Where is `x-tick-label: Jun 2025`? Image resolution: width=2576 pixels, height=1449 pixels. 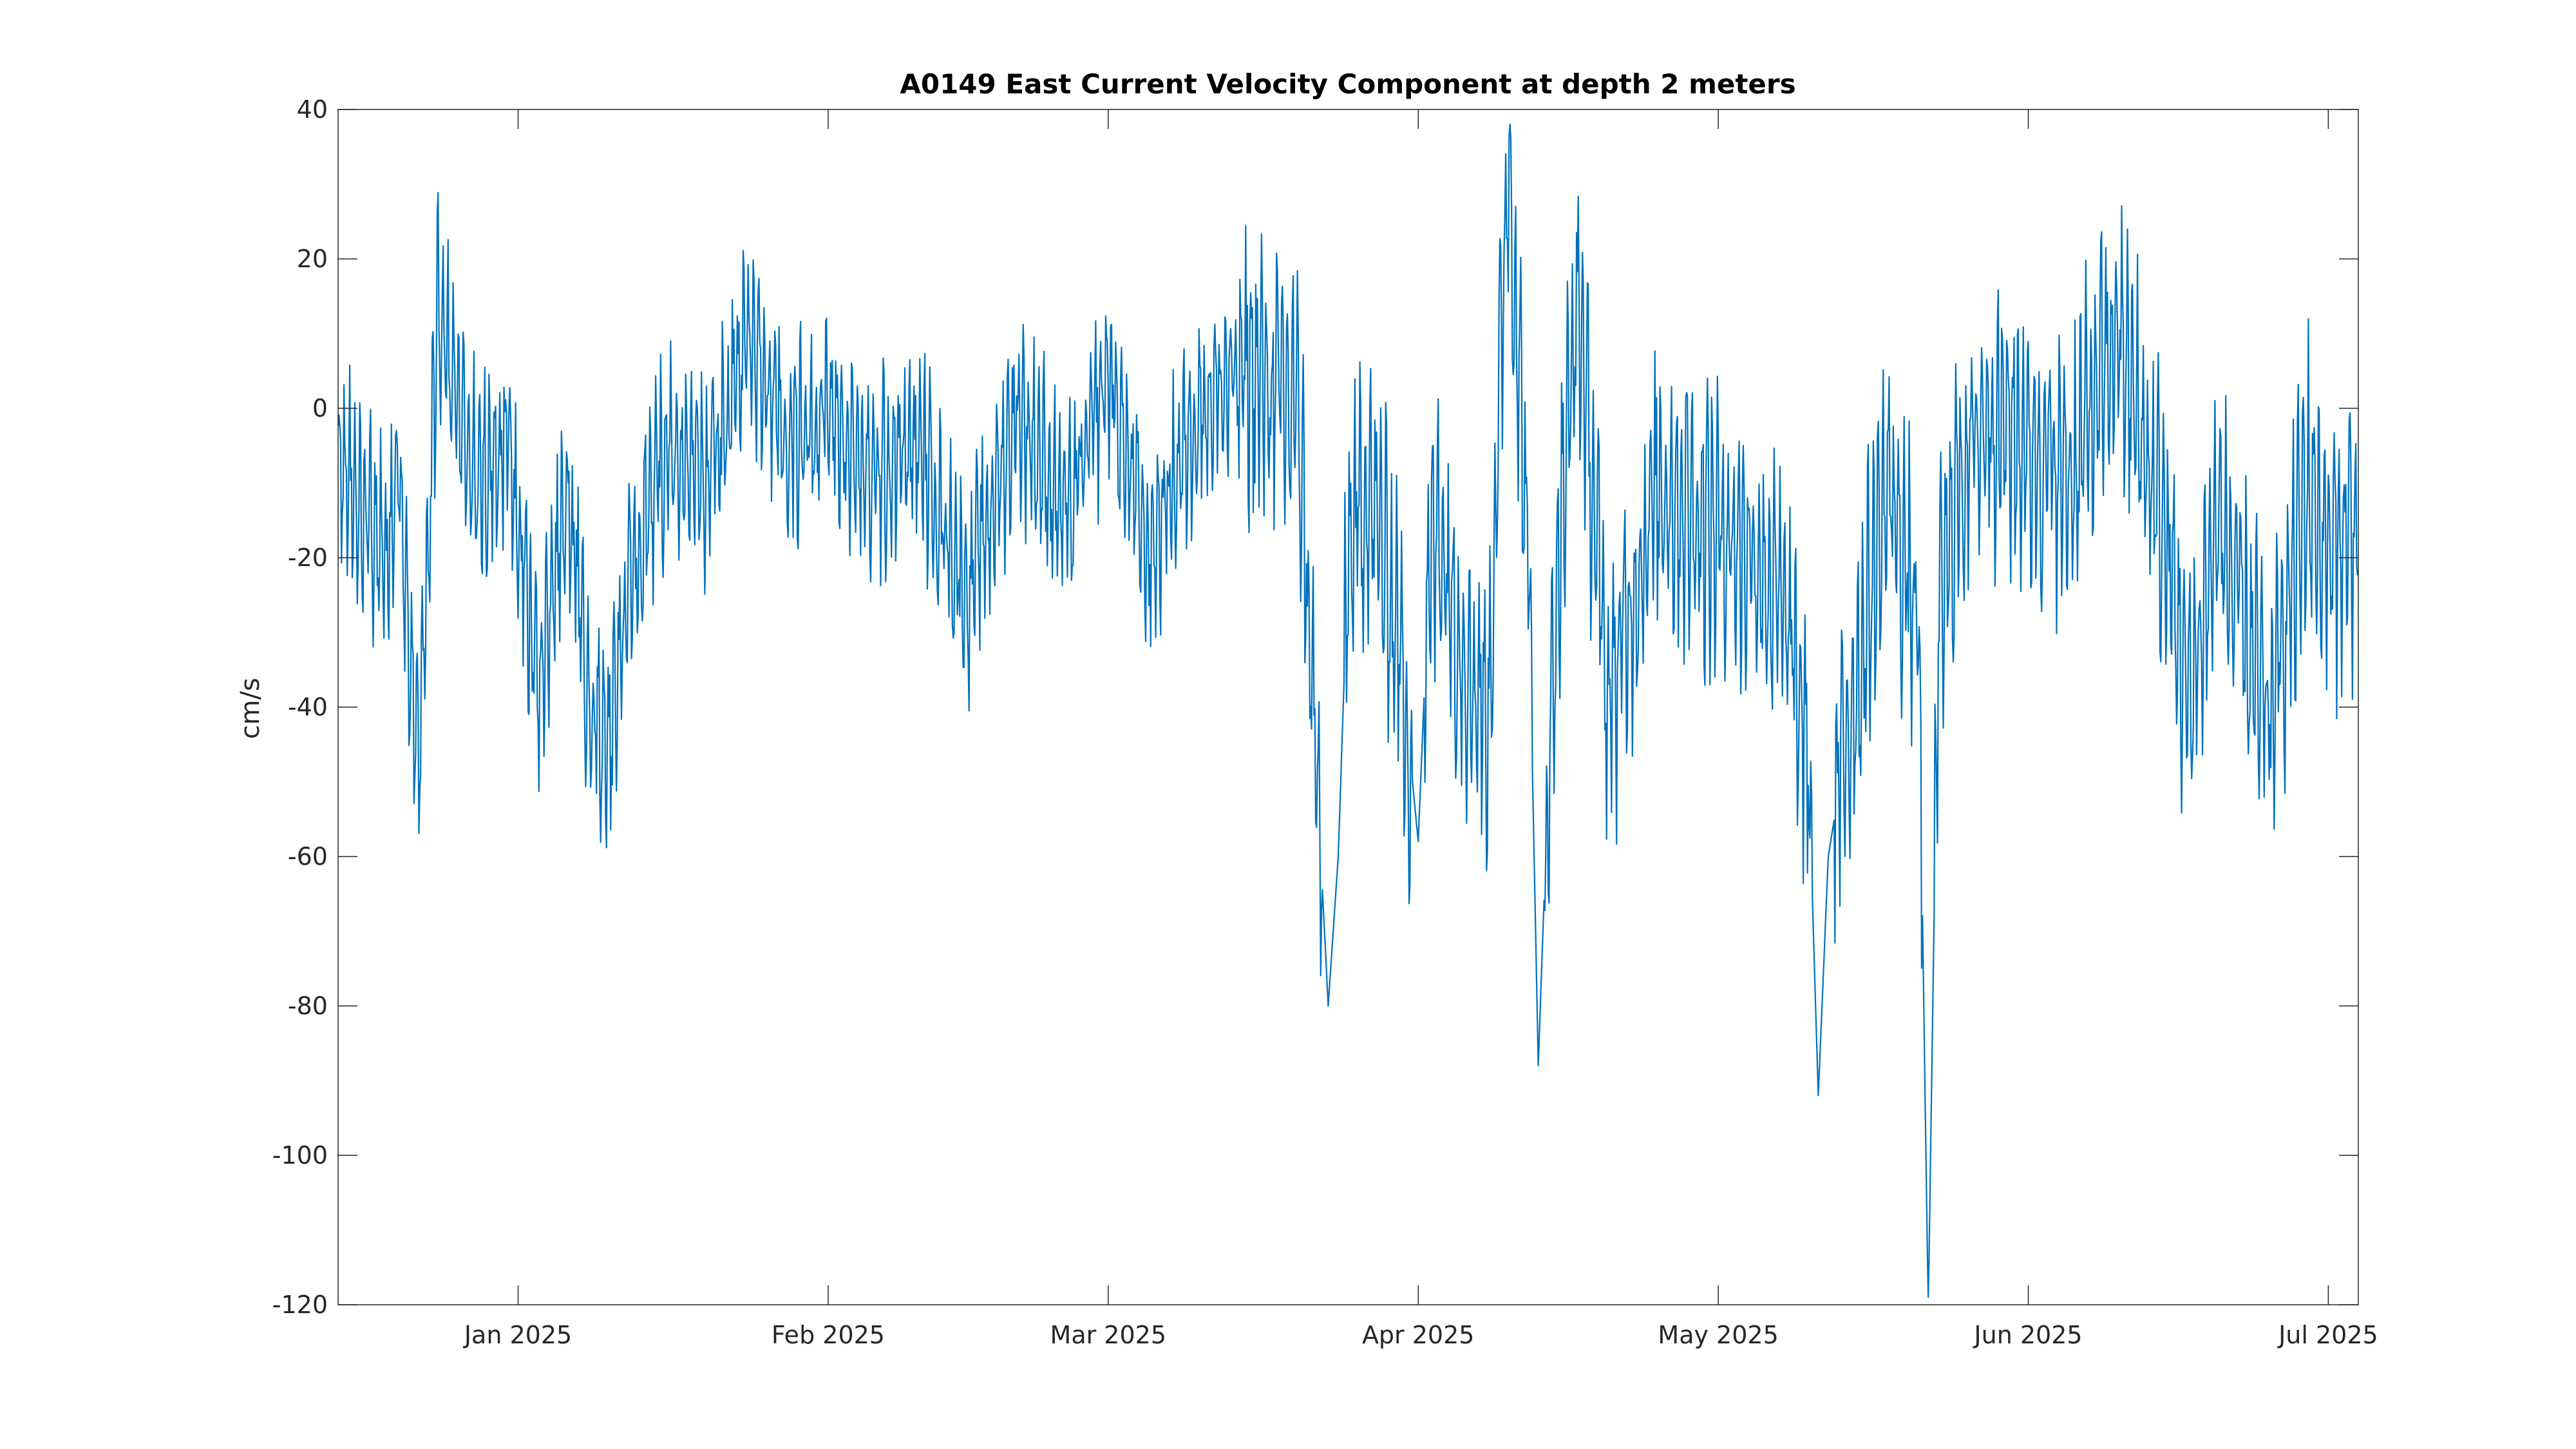 x-tick-label: Jun 2025 is located at coordinates (2028, 1335).